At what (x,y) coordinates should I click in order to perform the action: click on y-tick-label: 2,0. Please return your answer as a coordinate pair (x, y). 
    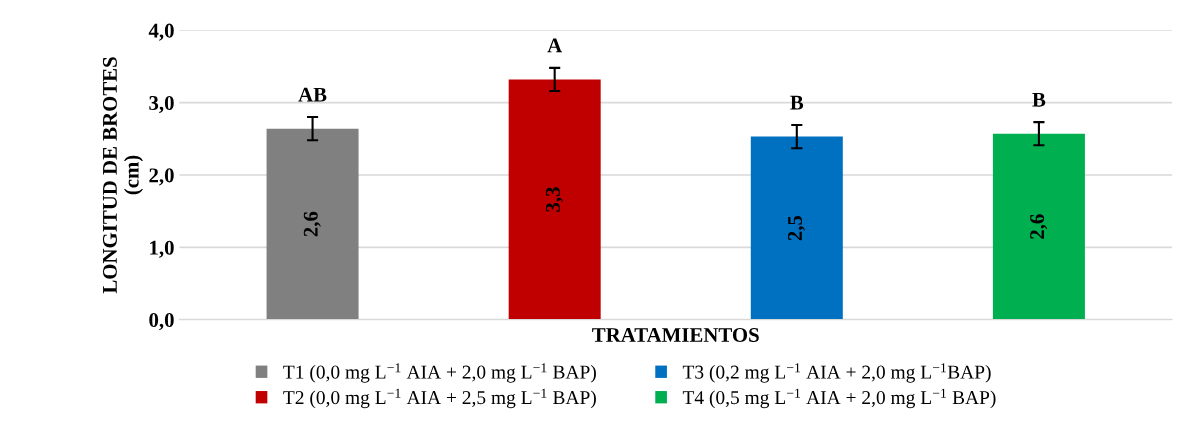
    Looking at the image, I should click on (161, 177).